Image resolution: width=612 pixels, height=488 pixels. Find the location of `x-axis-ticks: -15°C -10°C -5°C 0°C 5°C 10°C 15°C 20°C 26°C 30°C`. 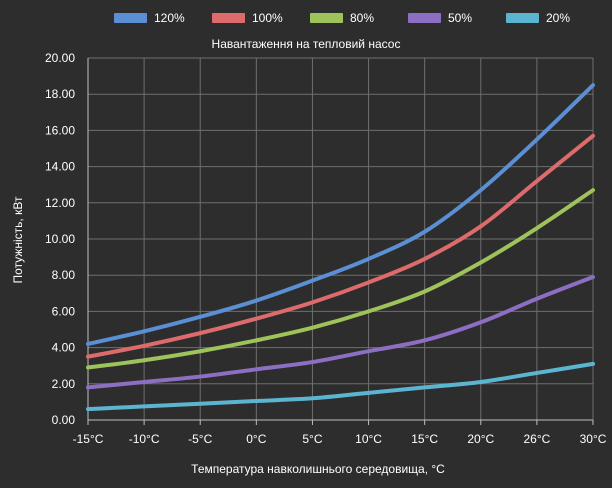

x-axis-ticks: -15°C -10°C -5°C 0°C 5°C 10°C 15°C 20°C 26°C 30°C is located at coordinates (340, 439).